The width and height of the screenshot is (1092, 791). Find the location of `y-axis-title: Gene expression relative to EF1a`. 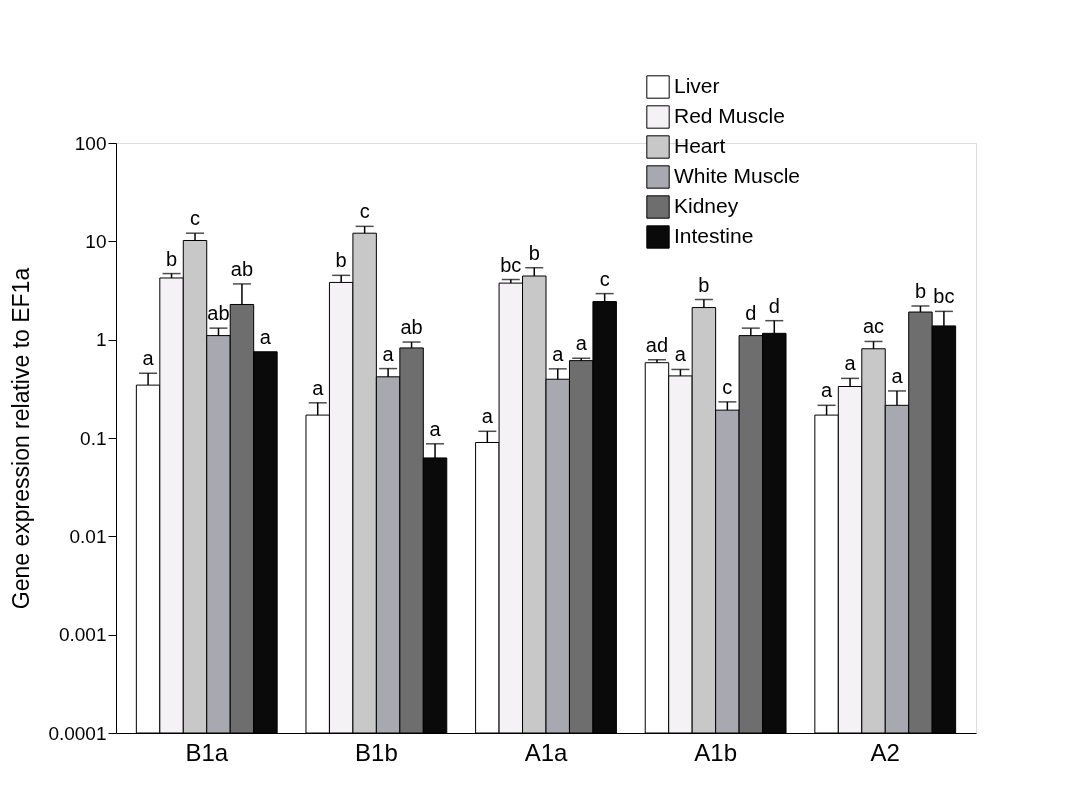

y-axis-title: Gene expression relative to EF1a is located at coordinates (21, 438).